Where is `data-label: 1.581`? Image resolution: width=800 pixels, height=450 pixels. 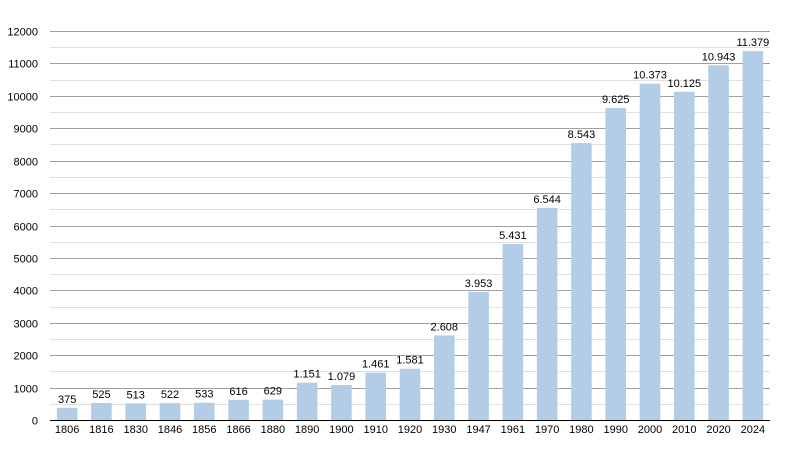 data-label: 1.581 is located at coordinates (410, 361).